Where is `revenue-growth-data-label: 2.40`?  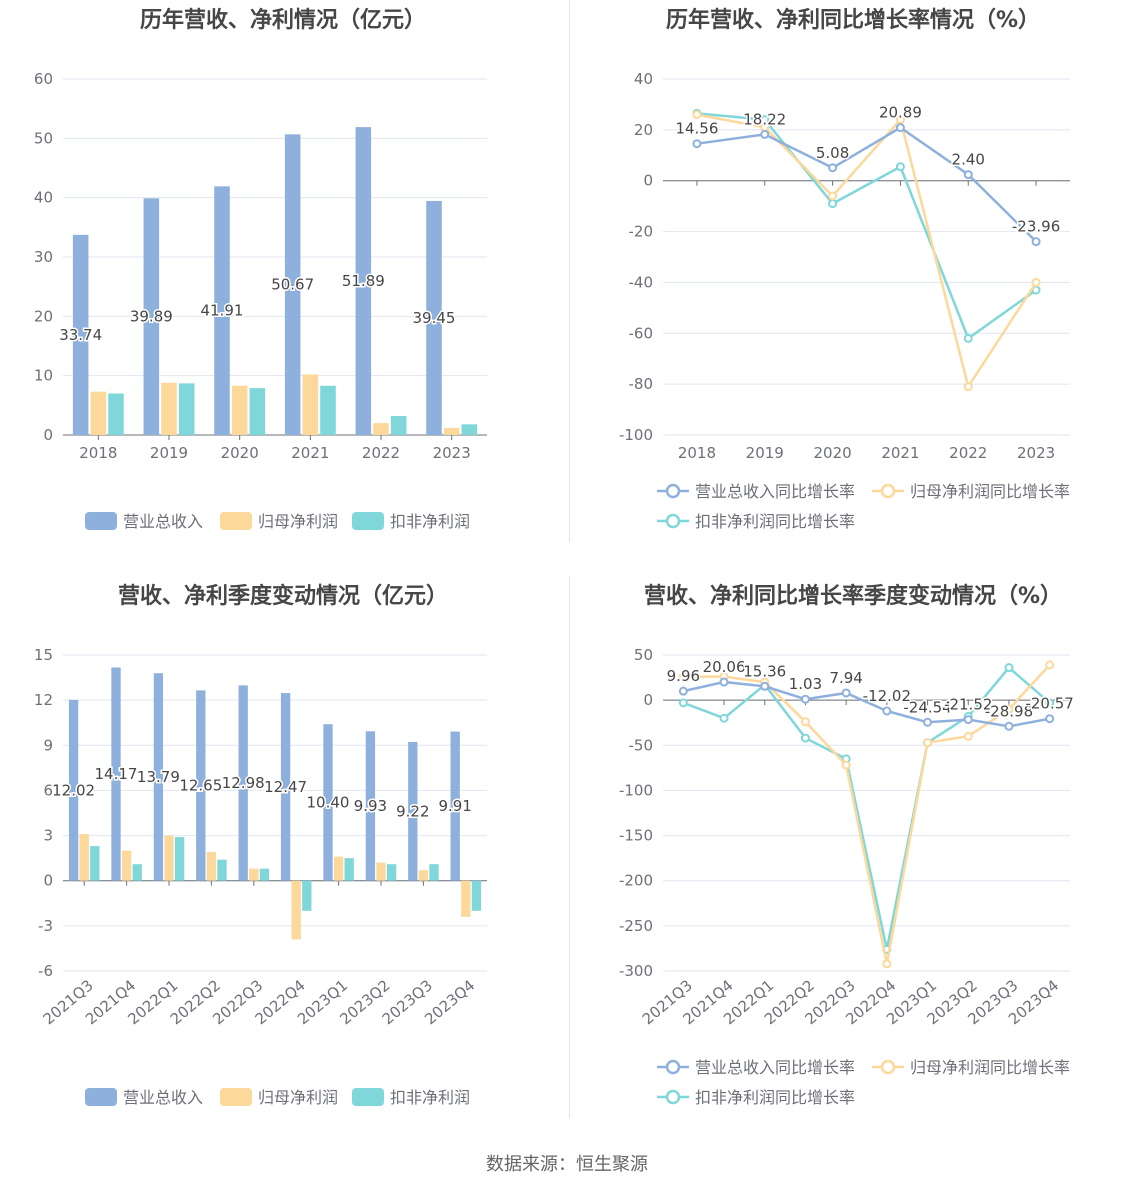
revenue-growth-data-label: 2.40 is located at coordinates (968, 160).